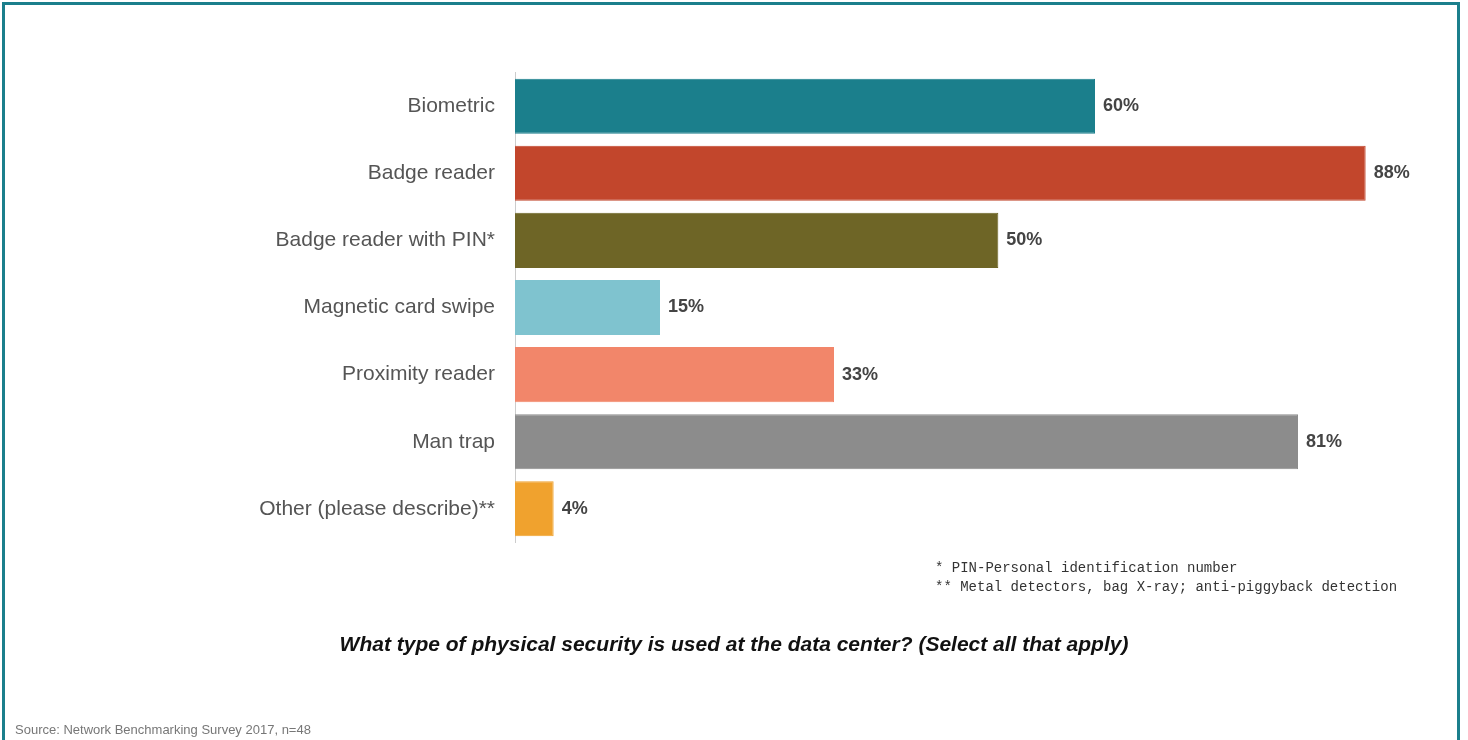  What do you see at coordinates (734, 644) in the screenshot?
I see `text: What type of physical security is used at the data center? (Select all that apply)` at bounding box center [734, 644].